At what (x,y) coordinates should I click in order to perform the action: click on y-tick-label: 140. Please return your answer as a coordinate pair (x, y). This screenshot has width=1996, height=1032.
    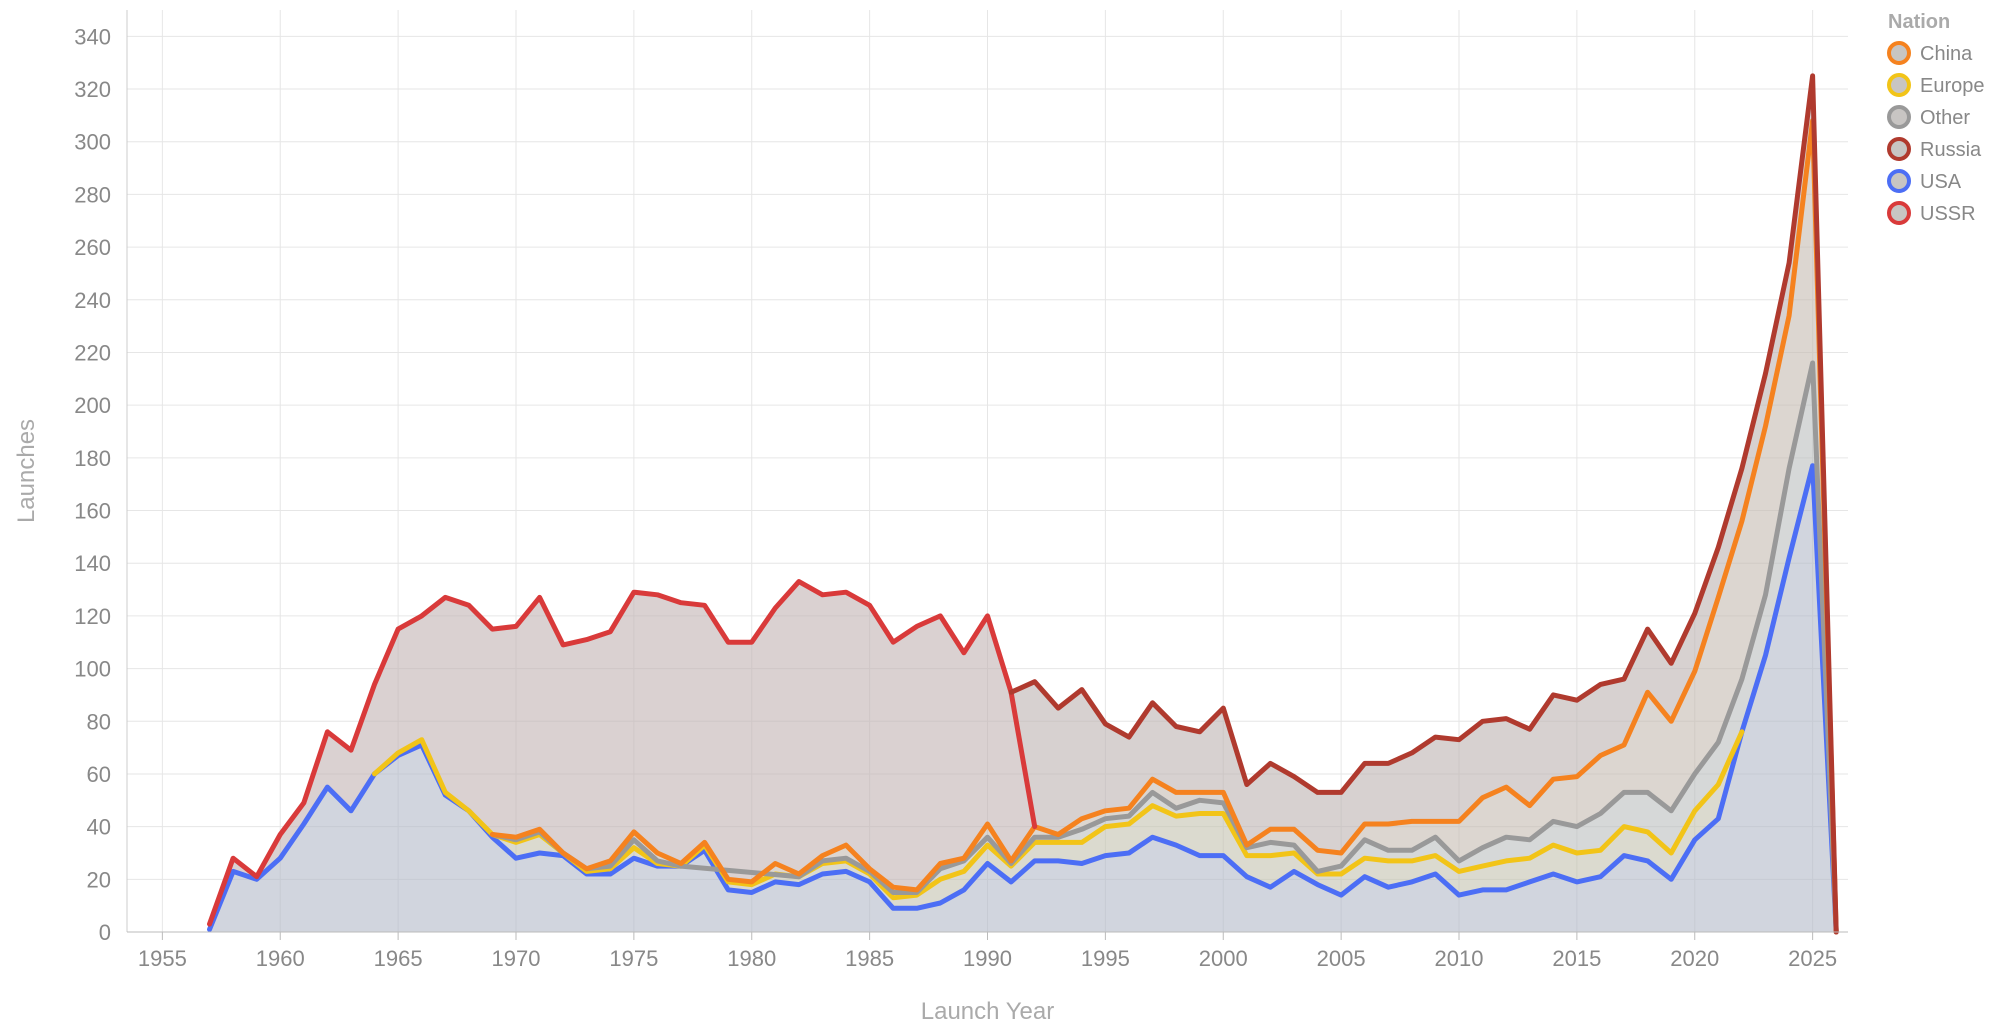
    Looking at the image, I should click on (92, 563).